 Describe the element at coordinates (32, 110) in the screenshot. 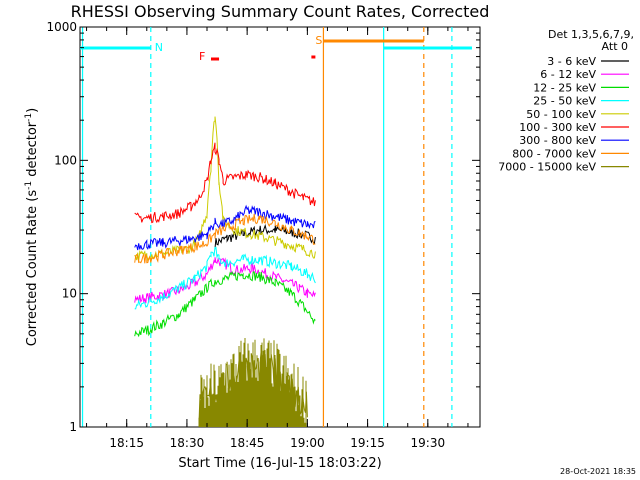

I see `y-axis-label-end: )` at that location.